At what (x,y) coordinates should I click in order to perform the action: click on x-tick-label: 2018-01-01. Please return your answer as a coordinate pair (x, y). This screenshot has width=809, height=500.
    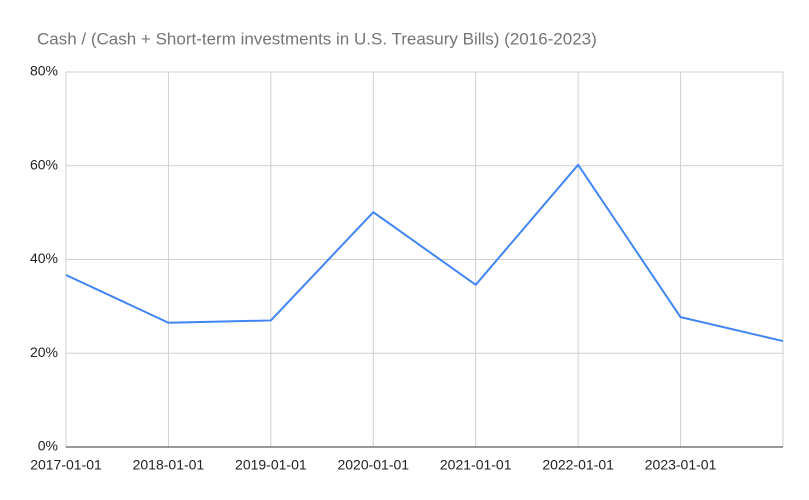
    Looking at the image, I should click on (169, 465).